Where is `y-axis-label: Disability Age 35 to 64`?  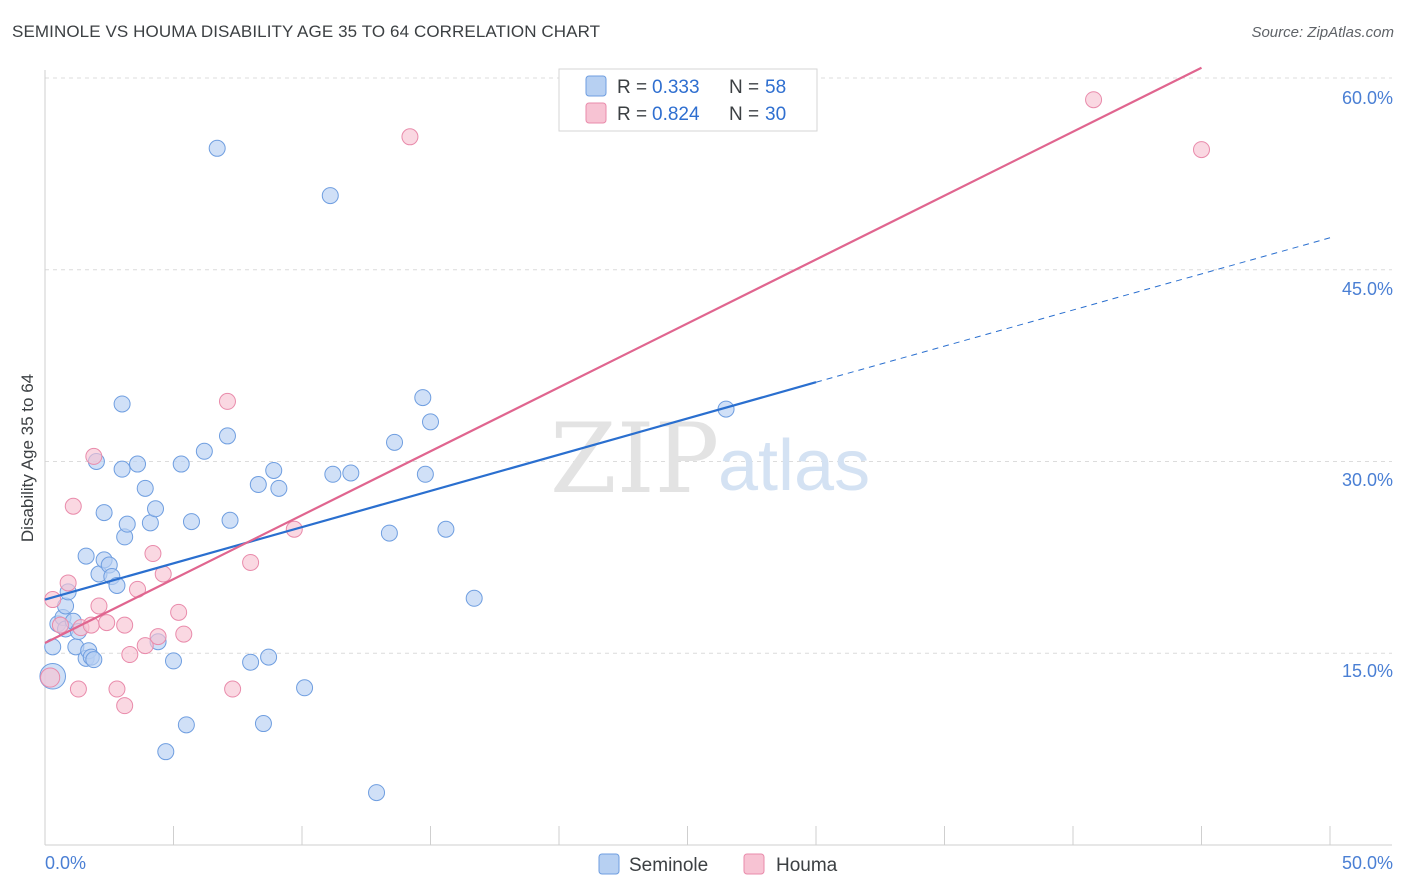
y-axis-label: Disability Age 35 to 64 is located at coordinates (27, 458).